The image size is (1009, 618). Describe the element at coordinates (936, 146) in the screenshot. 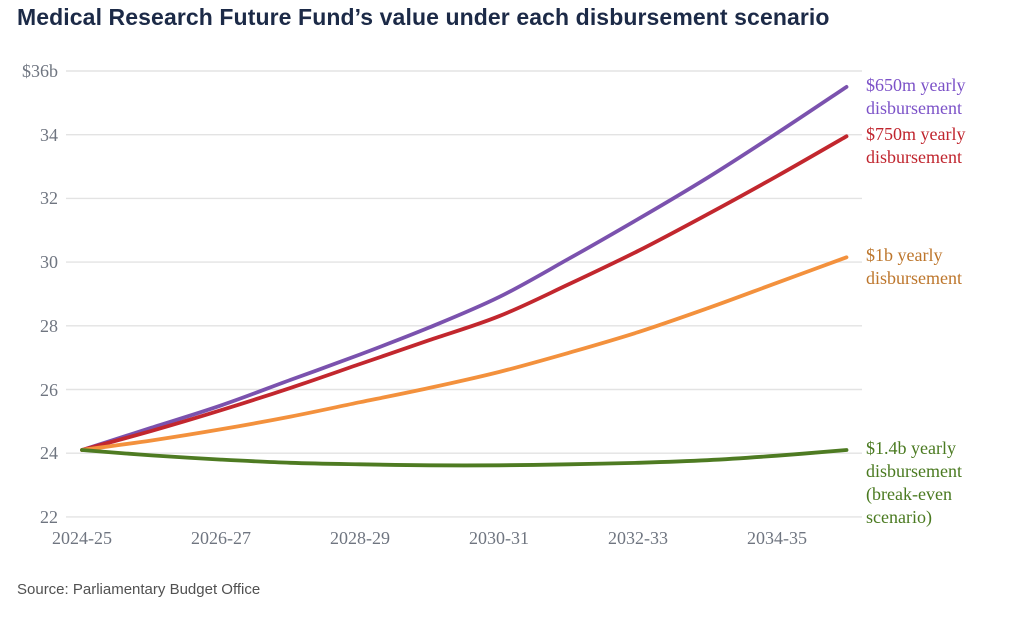

I see `series-label-1: $750m yearly disbursement` at that location.